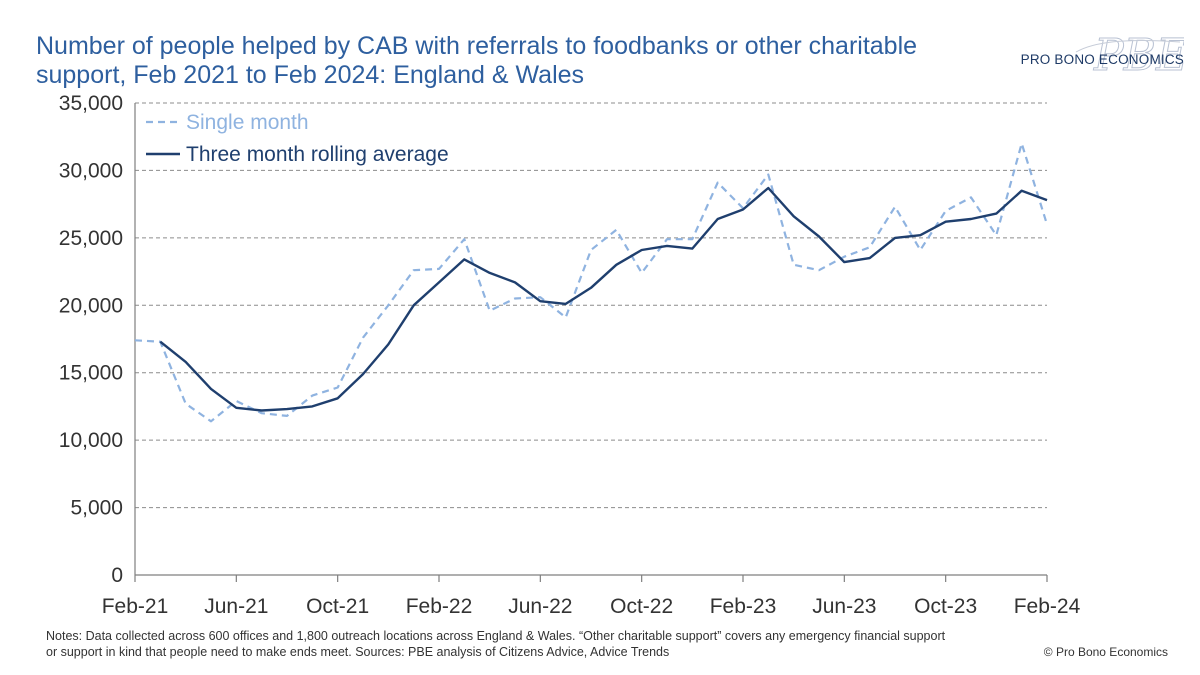 The width and height of the screenshot is (1200, 675). Describe the element at coordinates (247, 122) in the screenshot. I see `legend-label-single-month: Single month` at that location.